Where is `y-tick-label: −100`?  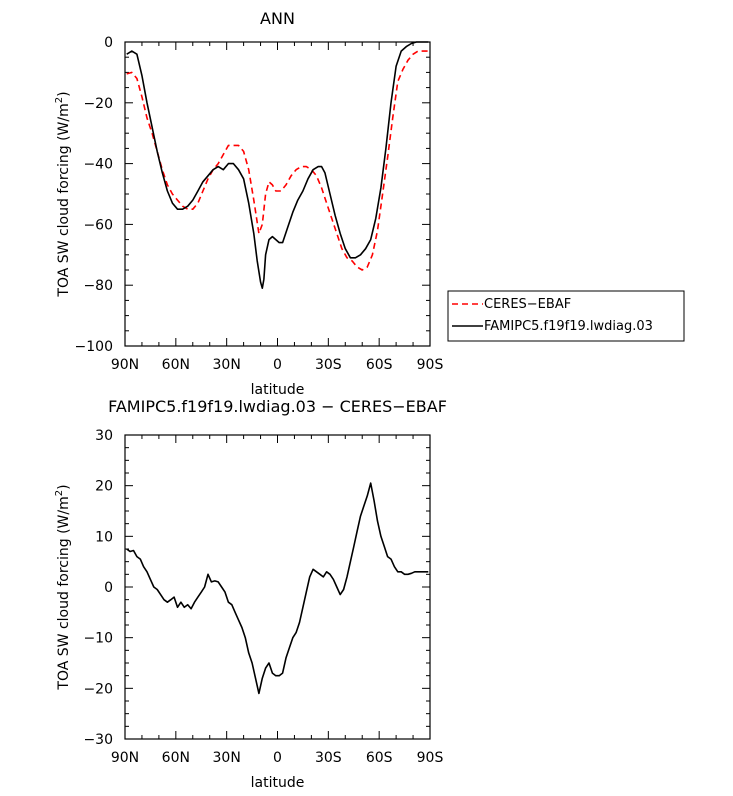
y-tick-label: −100 is located at coordinates (94, 347).